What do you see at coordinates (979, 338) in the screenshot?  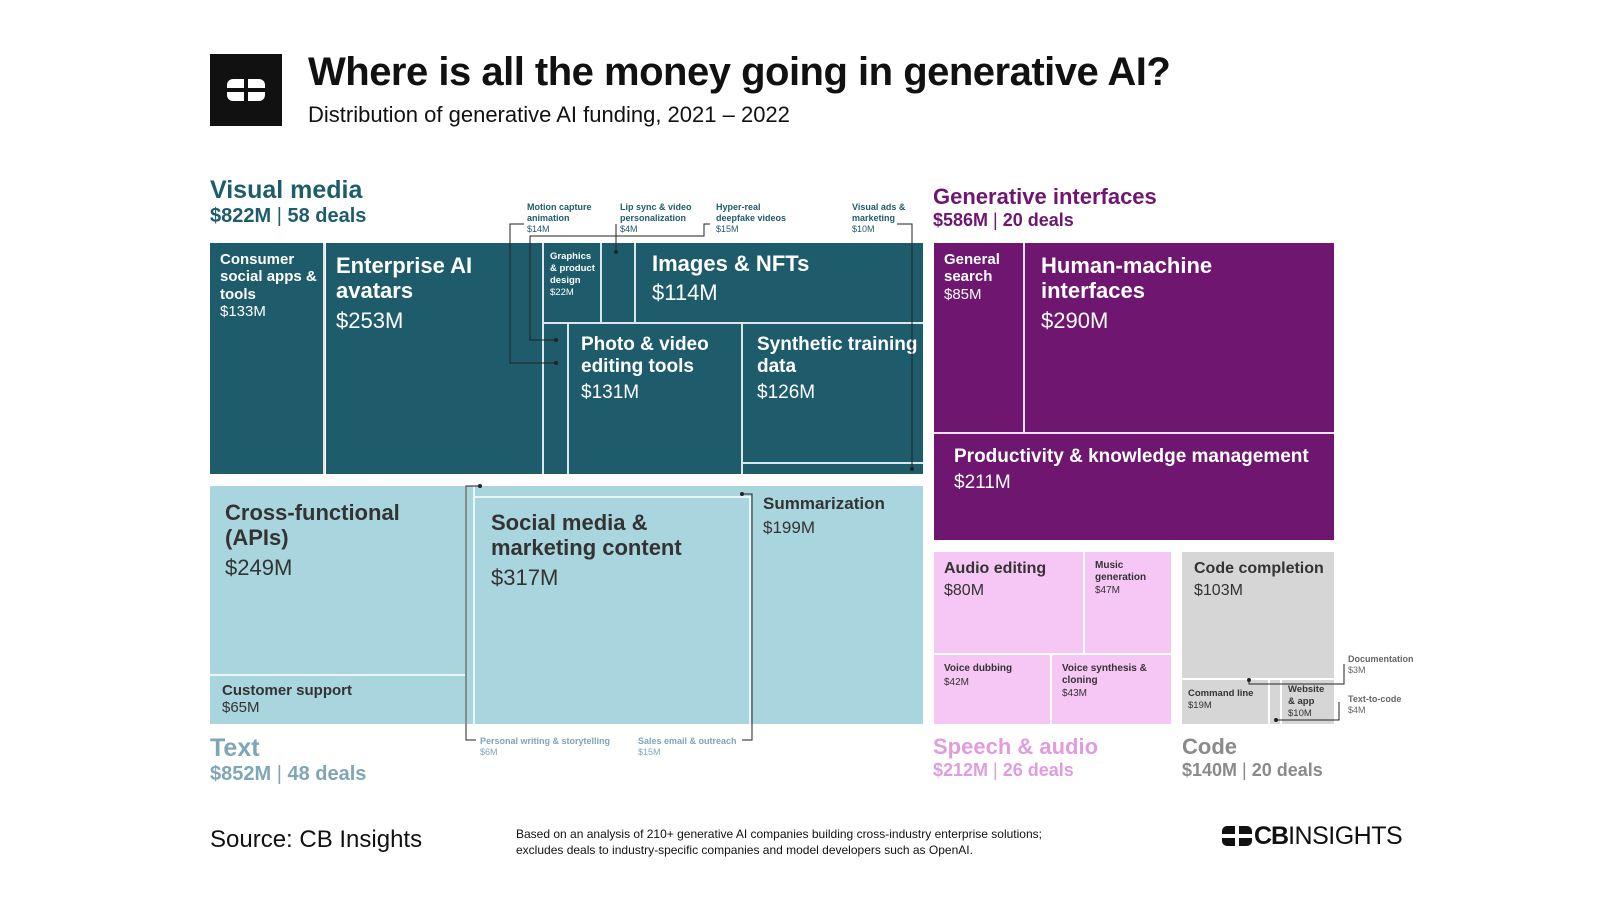 I see `treemap-cell-general-search: General search $85M` at bounding box center [979, 338].